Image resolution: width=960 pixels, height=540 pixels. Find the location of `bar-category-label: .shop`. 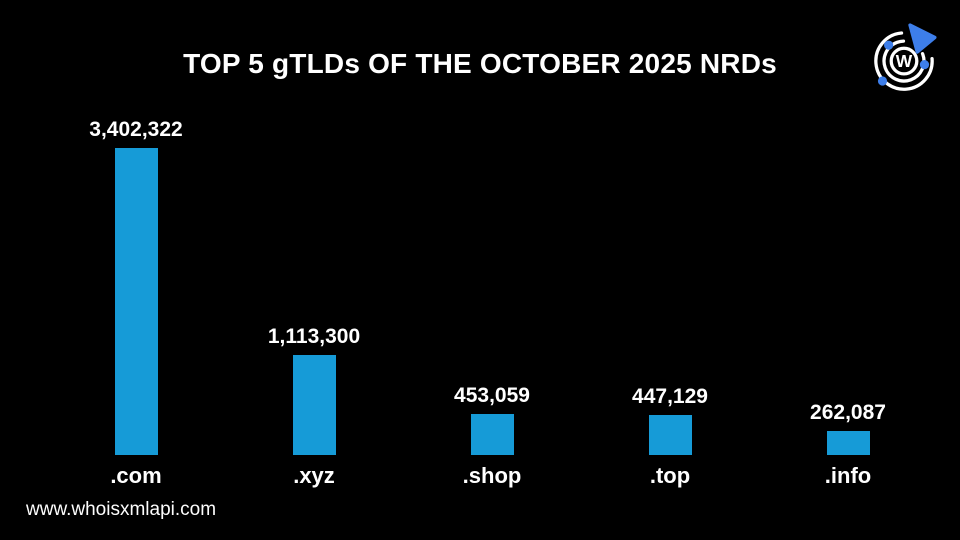

bar-category-label: .shop is located at coordinates (492, 475).